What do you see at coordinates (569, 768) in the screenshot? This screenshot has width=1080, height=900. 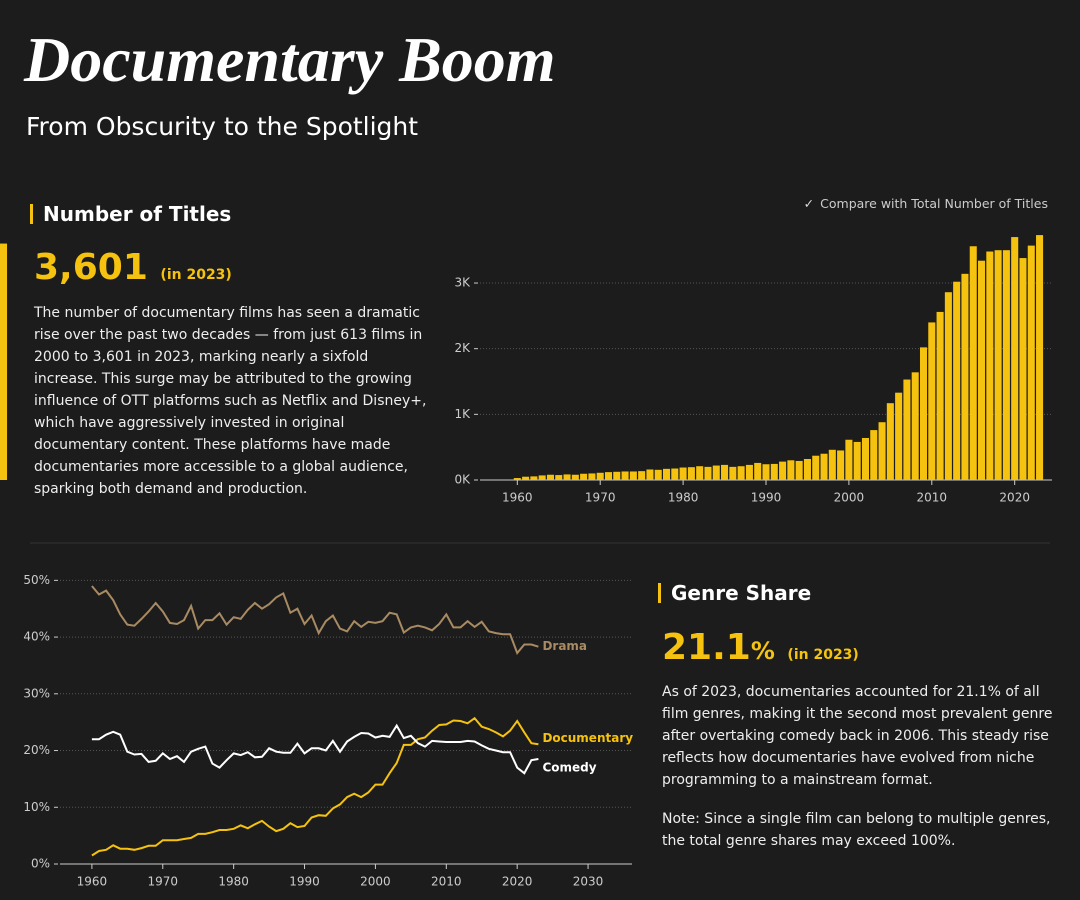 I see `series-label: Comedy` at bounding box center [569, 768].